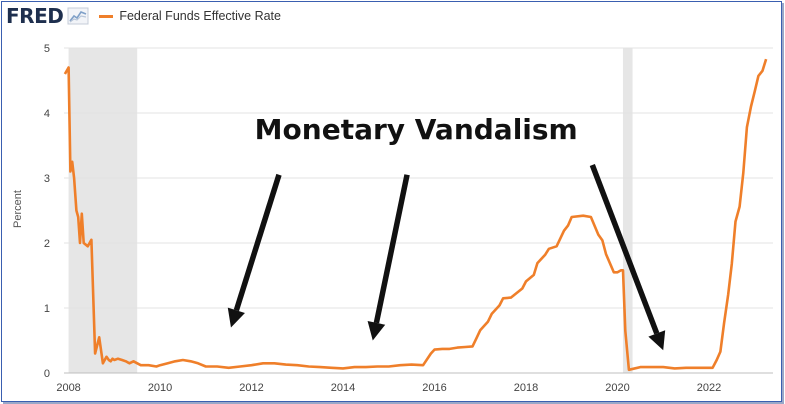 The image size is (785, 404). Describe the element at coordinates (78, 16) in the screenshot. I see `line-chart-icon` at that location.